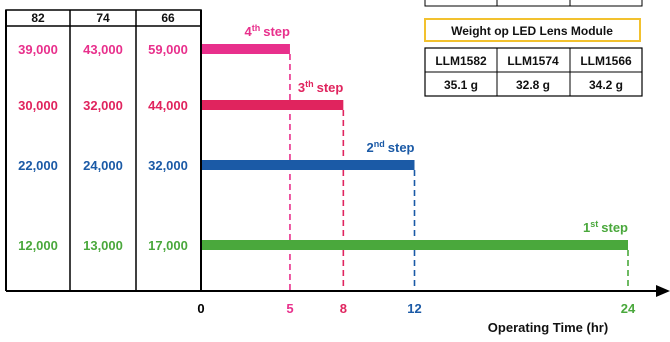  I want to click on weight-table-header: LLM1574, so click(533, 61).